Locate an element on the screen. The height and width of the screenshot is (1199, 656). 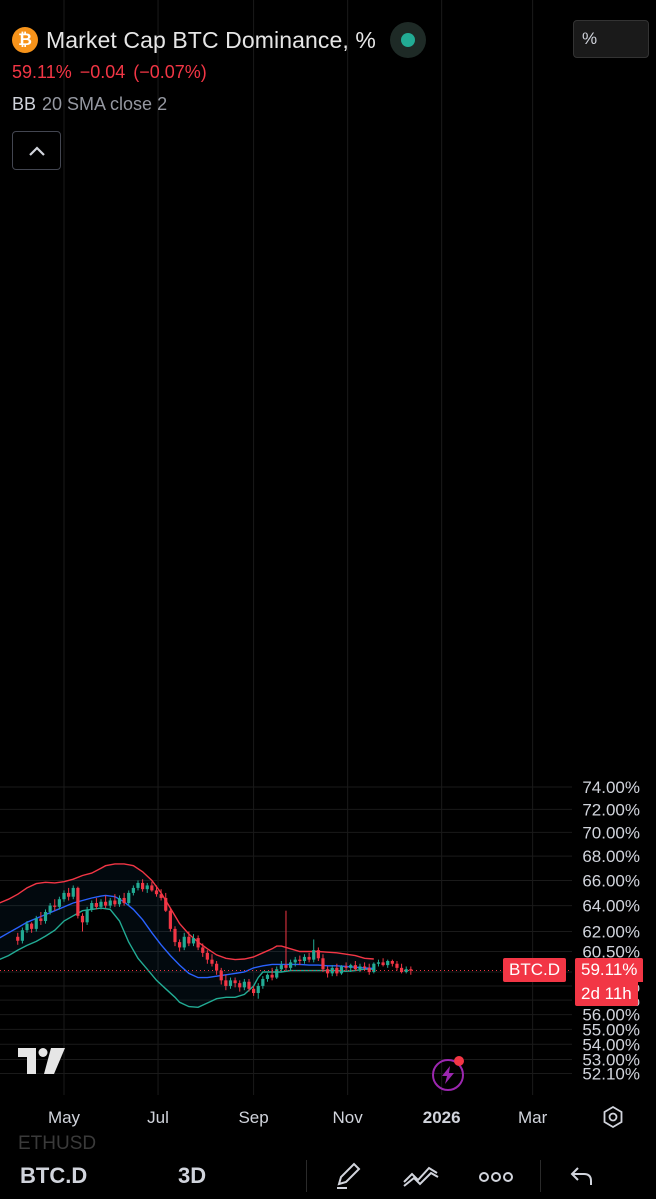
chevron-up-icon is located at coordinates (36, 150).